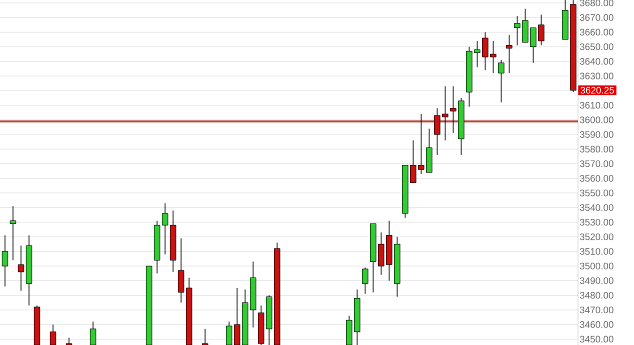  What do you see at coordinates (597, 164) in the screenshot?
I see `y-tick-label: 3570.00` at bounding box center [597, 164].